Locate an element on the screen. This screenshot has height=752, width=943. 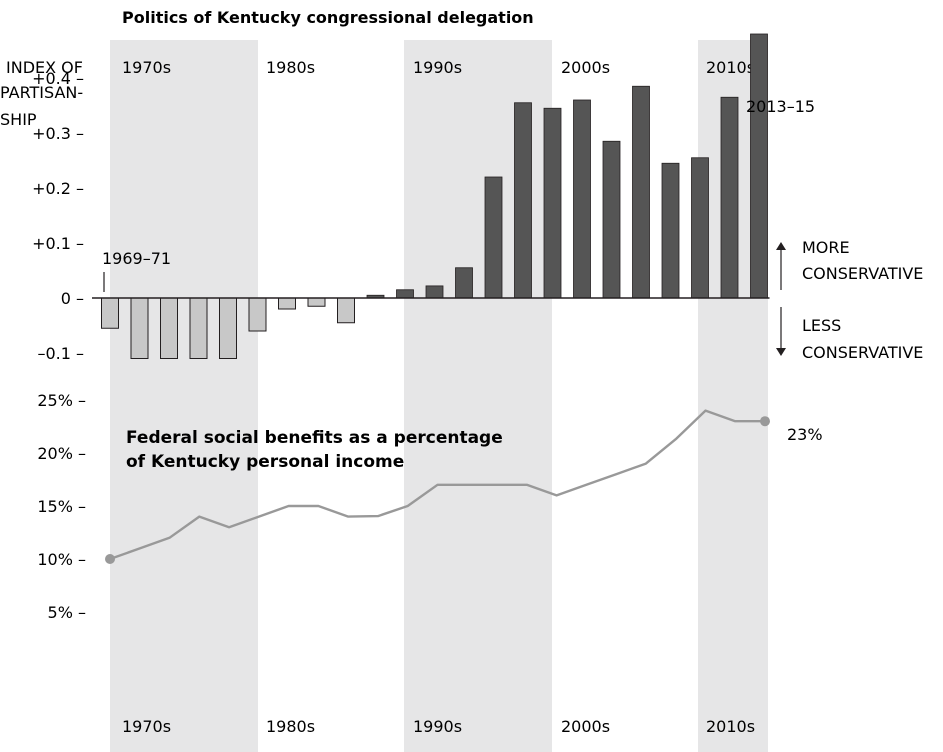
bottom-y-tick-label: 20% – is located at coordinates (61, 453).